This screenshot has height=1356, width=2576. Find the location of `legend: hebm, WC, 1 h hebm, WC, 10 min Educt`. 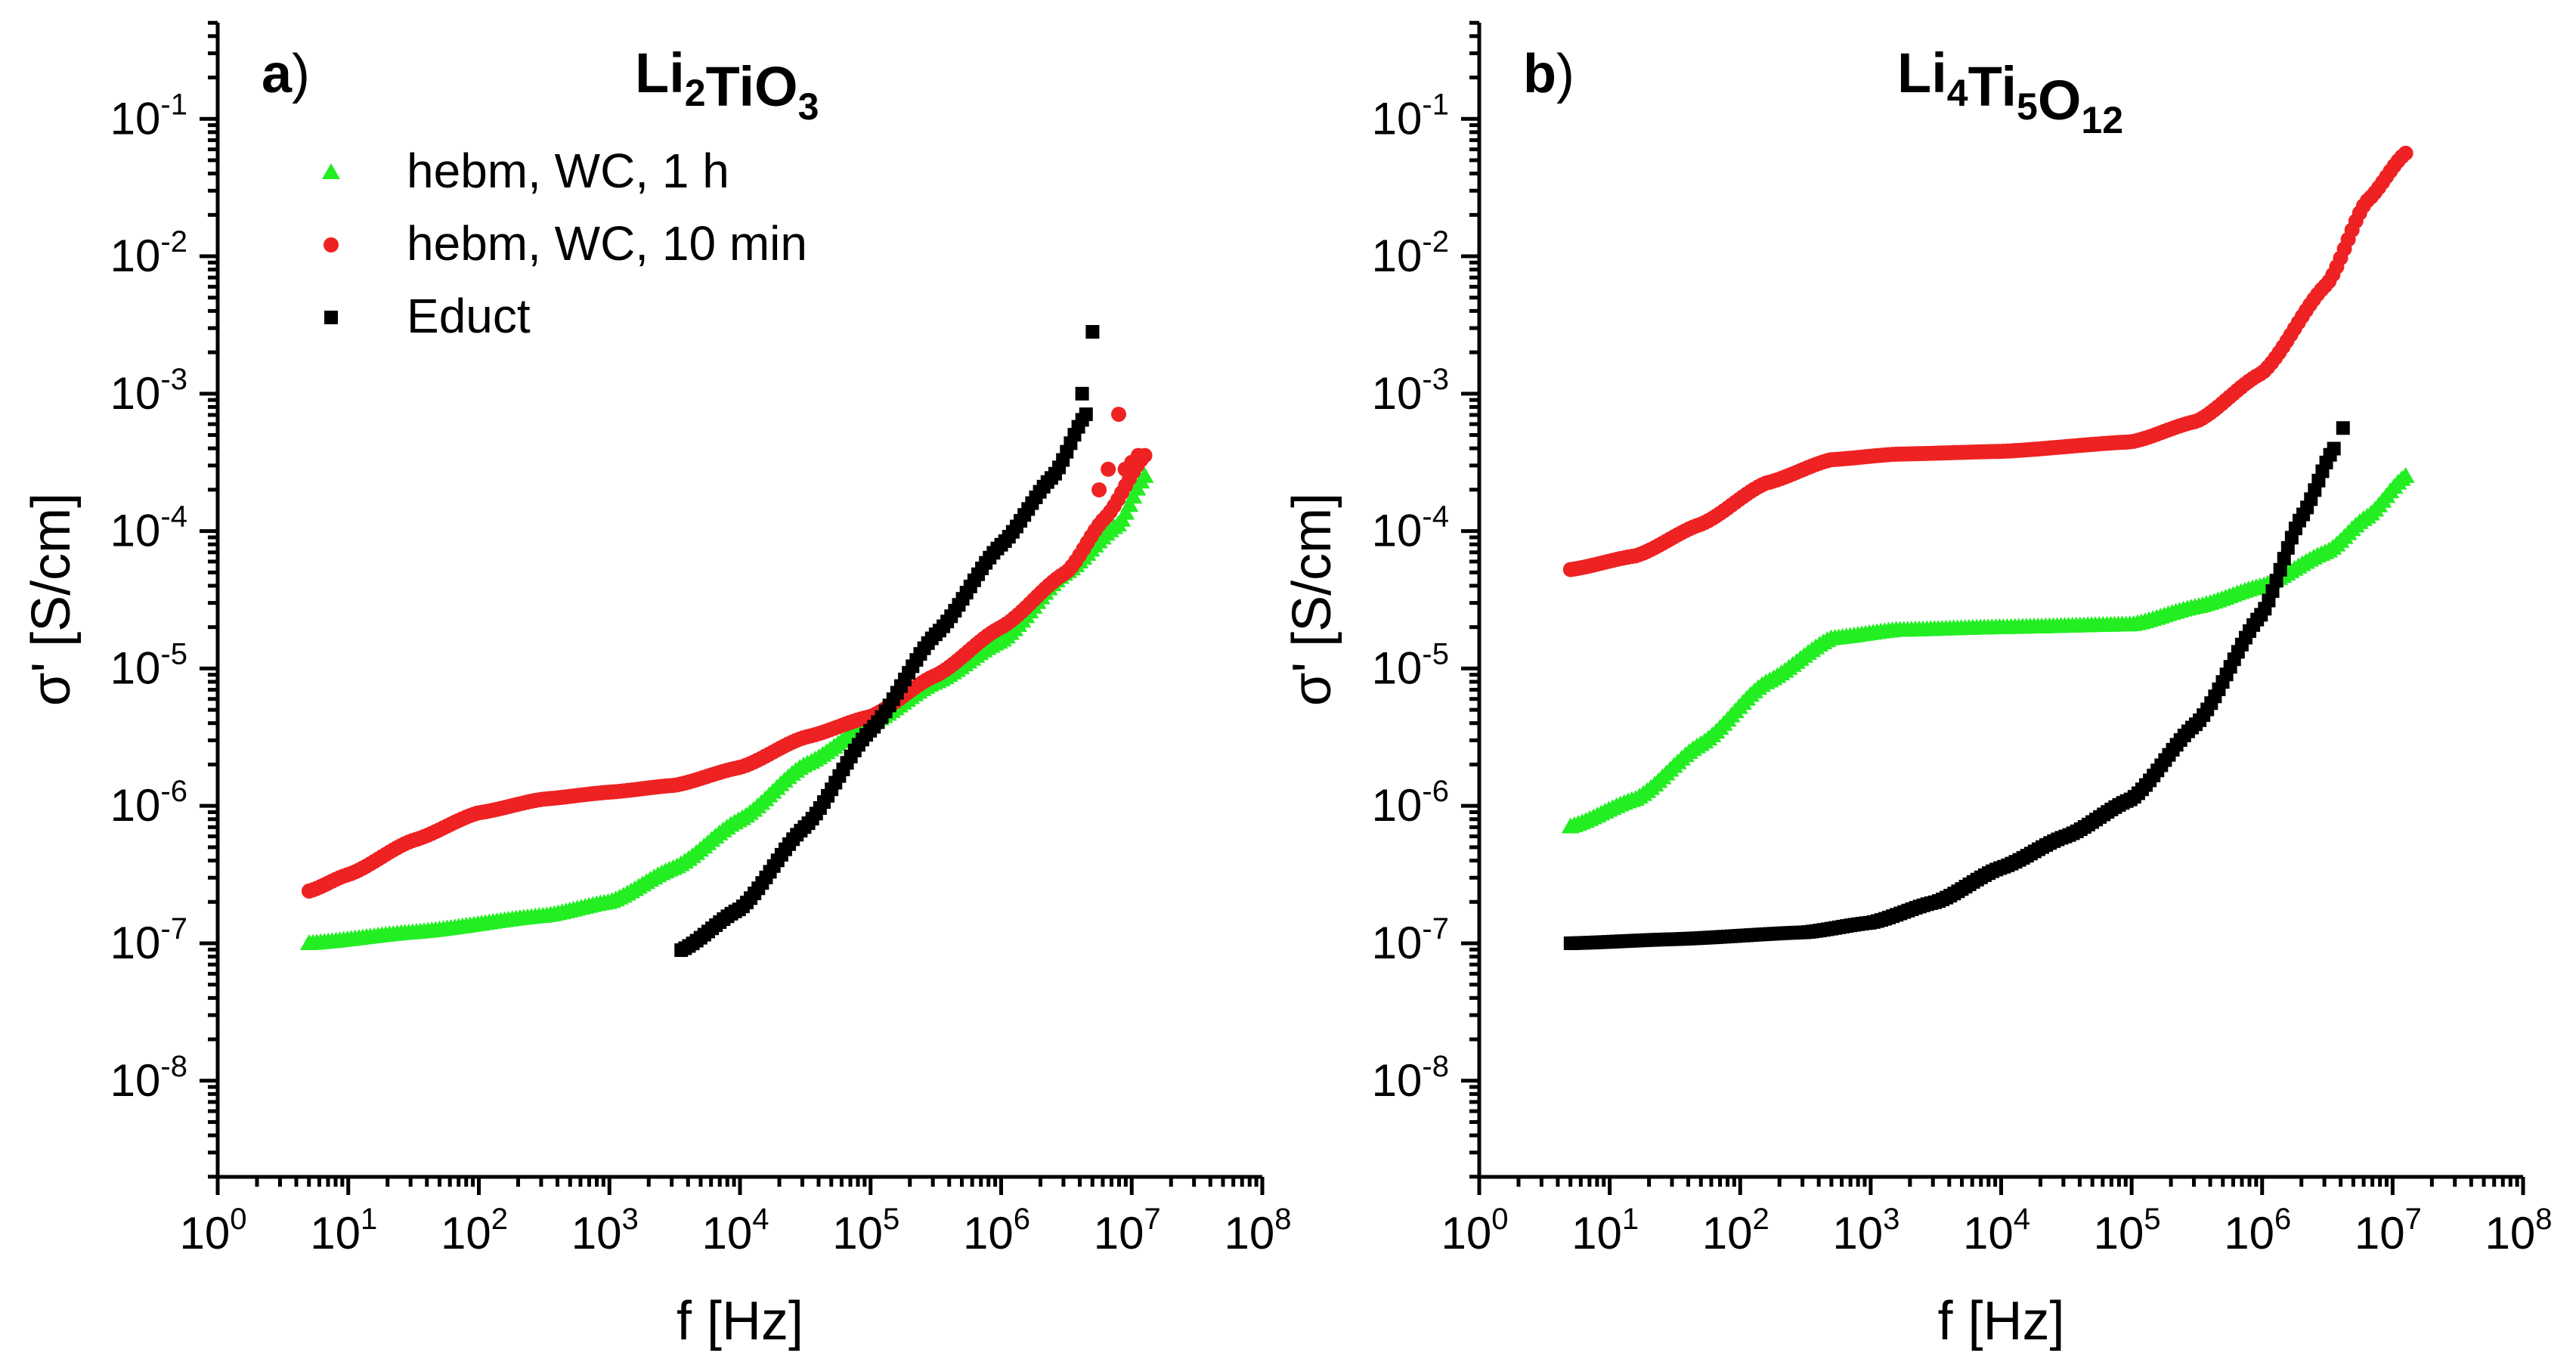

legend: hebm, WC, 1 h hebm, WC, 10 min Educt is located at coordinates (564, 243).